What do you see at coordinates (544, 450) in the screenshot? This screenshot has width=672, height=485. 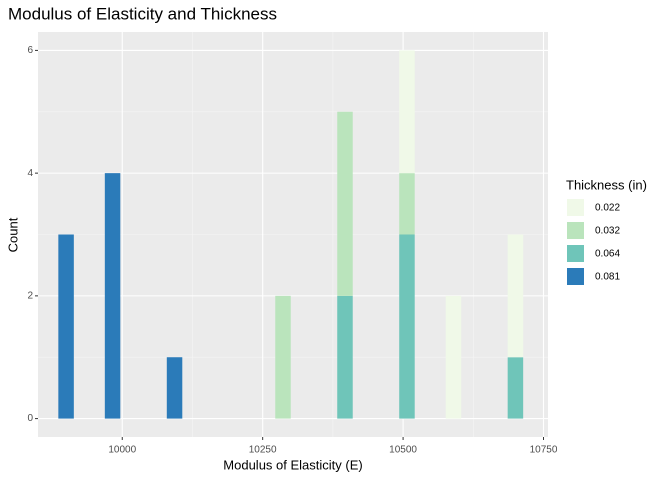 I see `x-tick-label: 10750` at bounding box center [544, 450].